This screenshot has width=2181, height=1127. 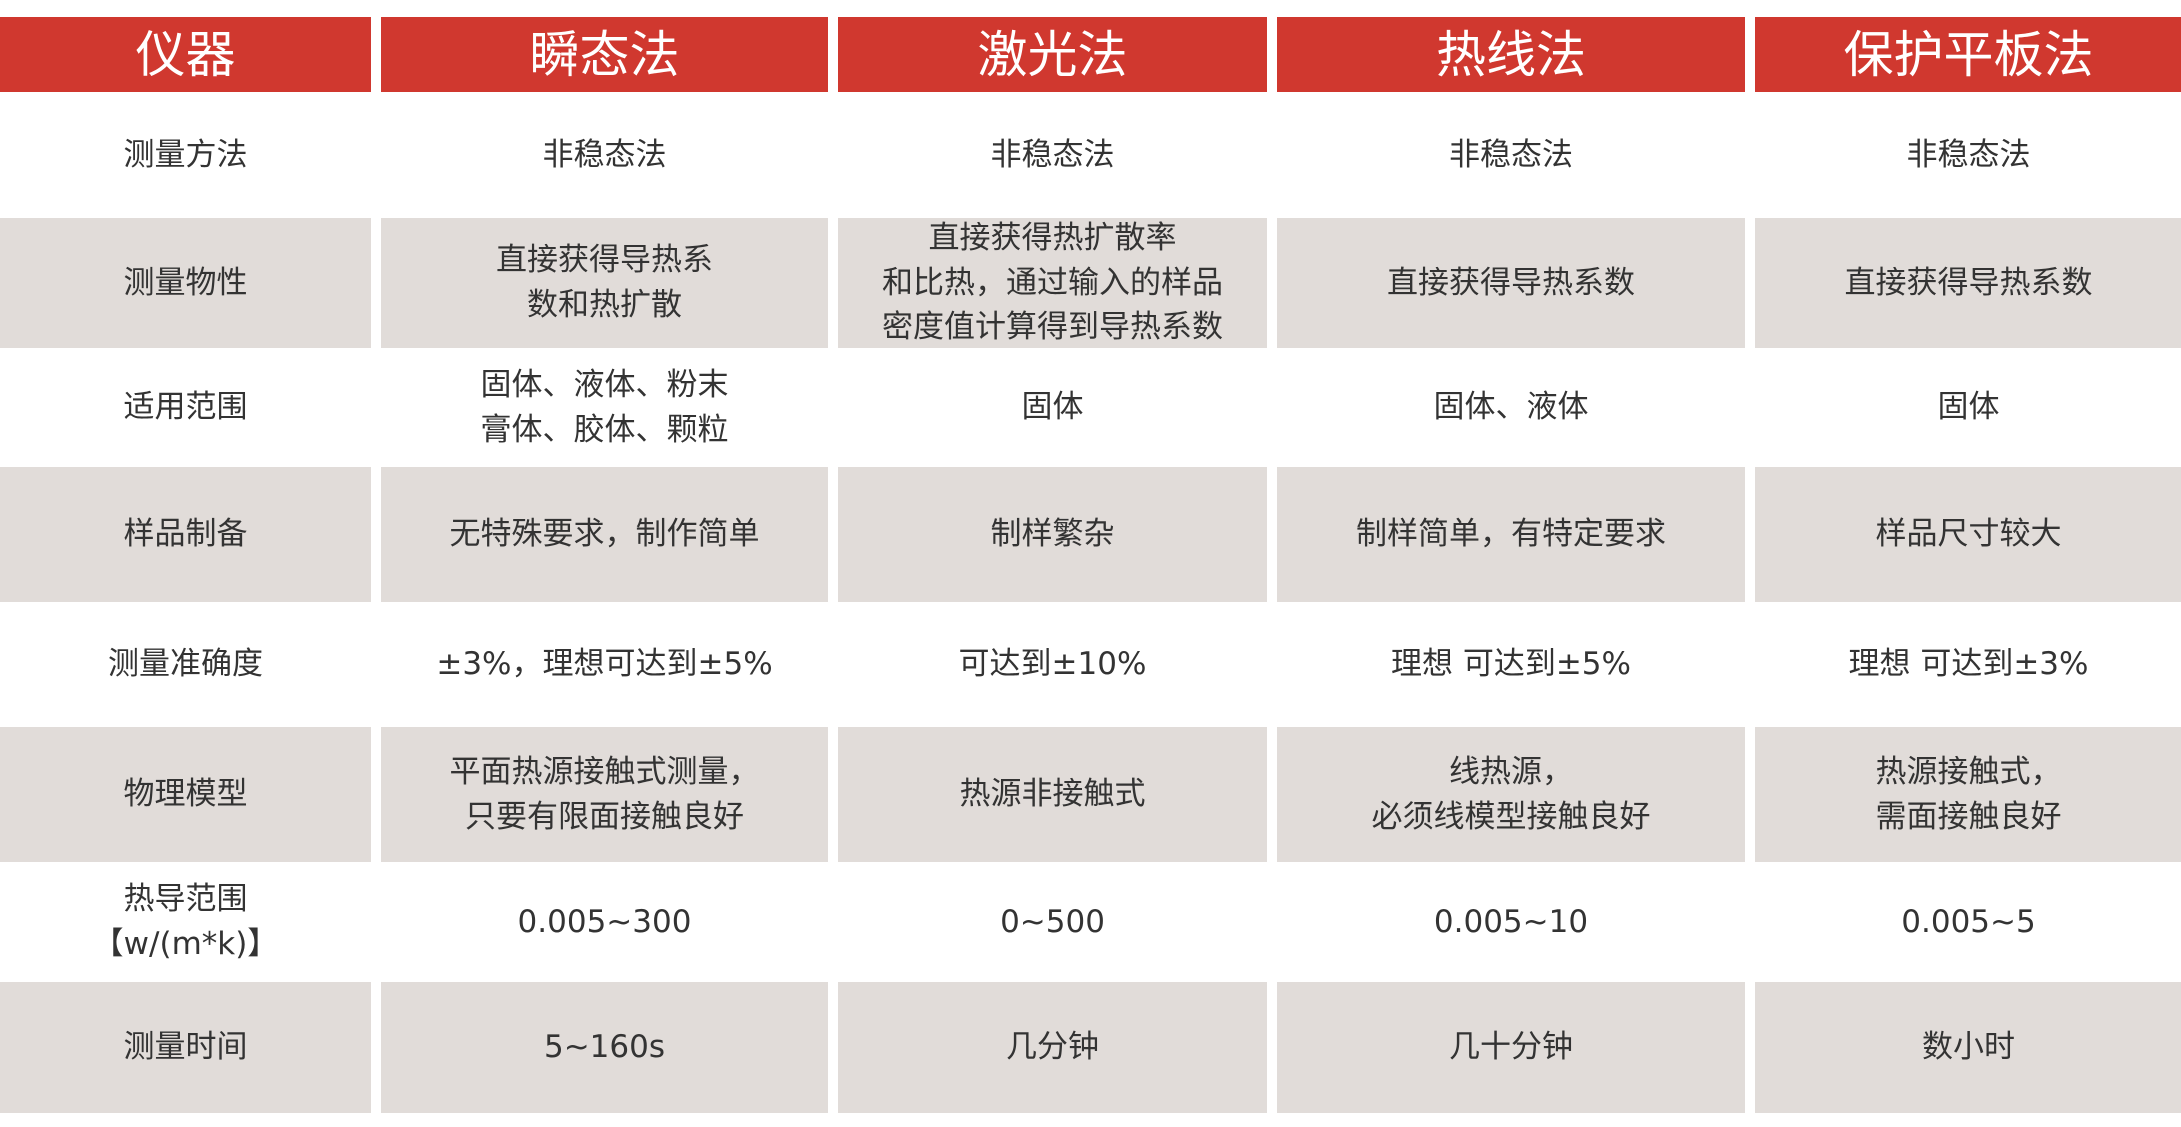 What do you see at coordinates (604, 664) in the screenshot?
I see `table-cell: ±3%，理想可达到±5%` at bounding box center [604, 664].